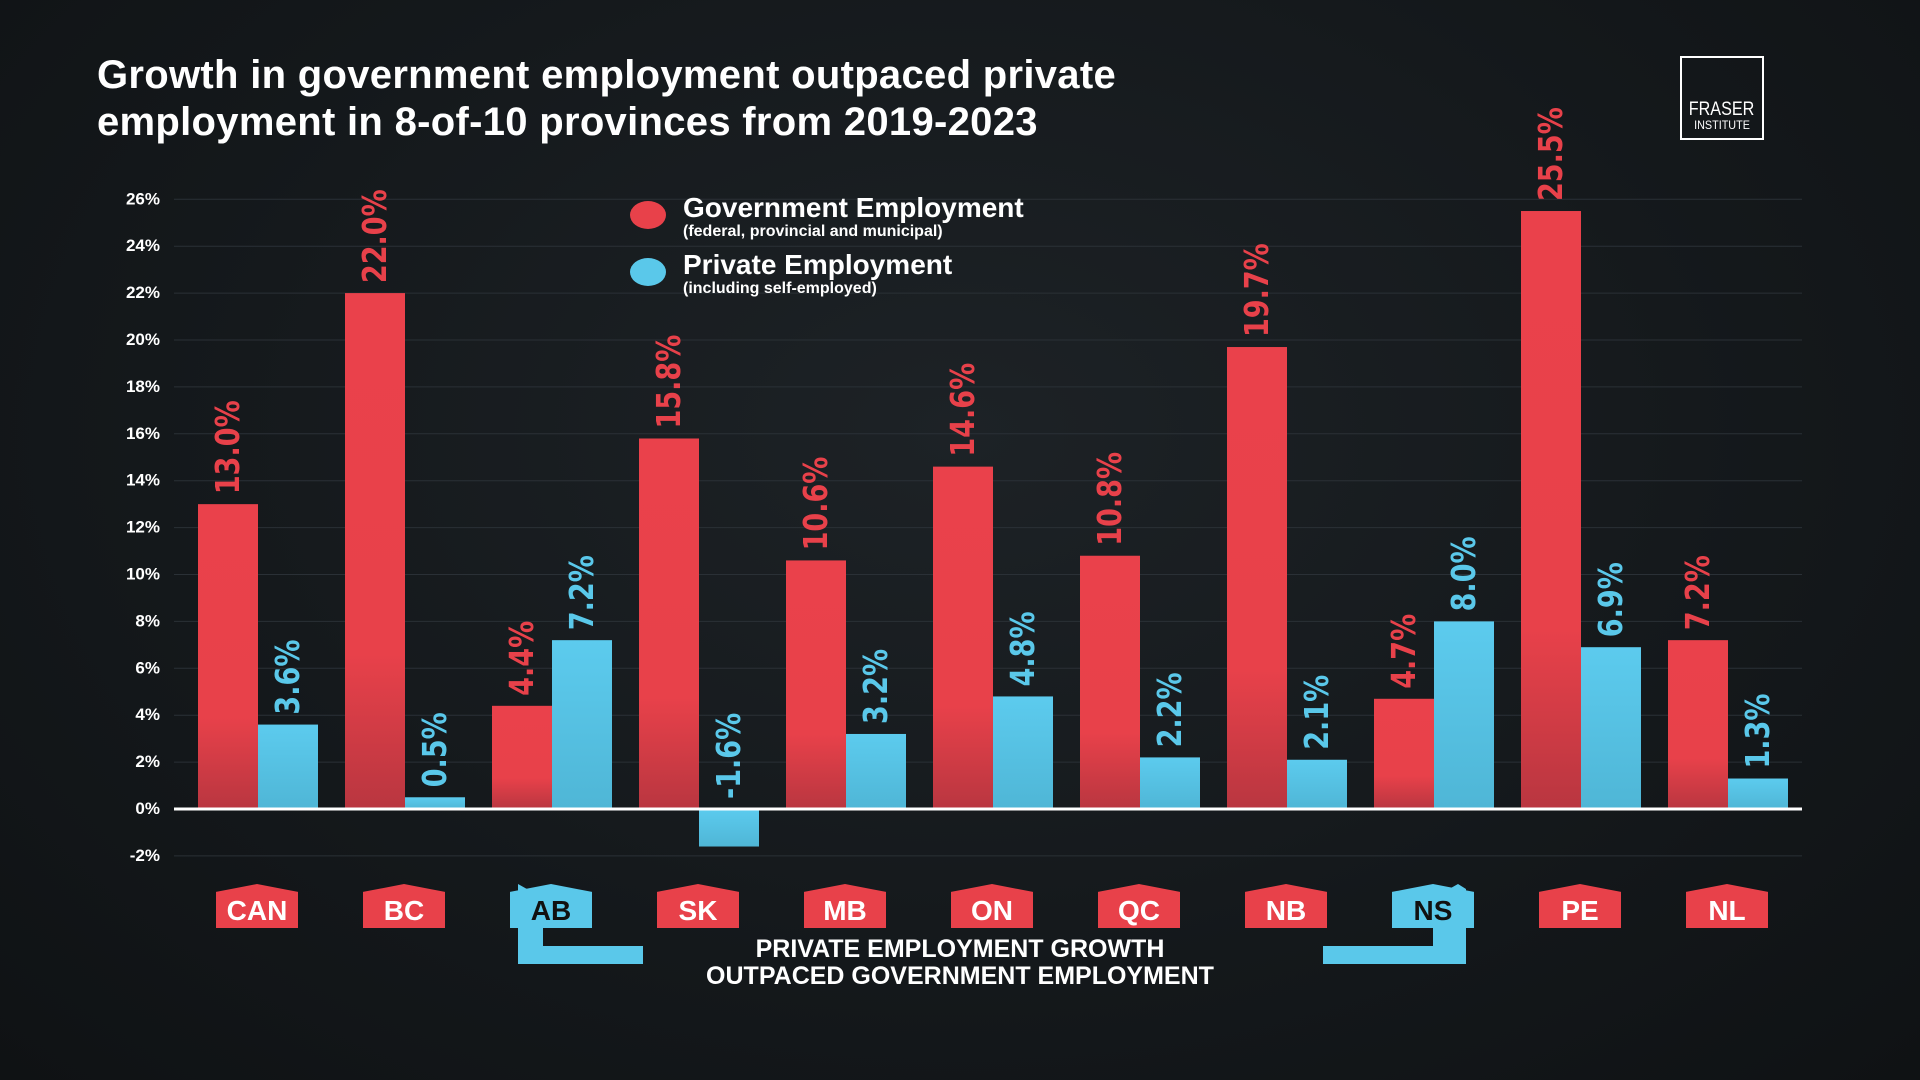  What do you see at coordinates (1317, 712) in the screenshot?
I see `private-value-label: 2.1%` at bounding box center [1317, 712].